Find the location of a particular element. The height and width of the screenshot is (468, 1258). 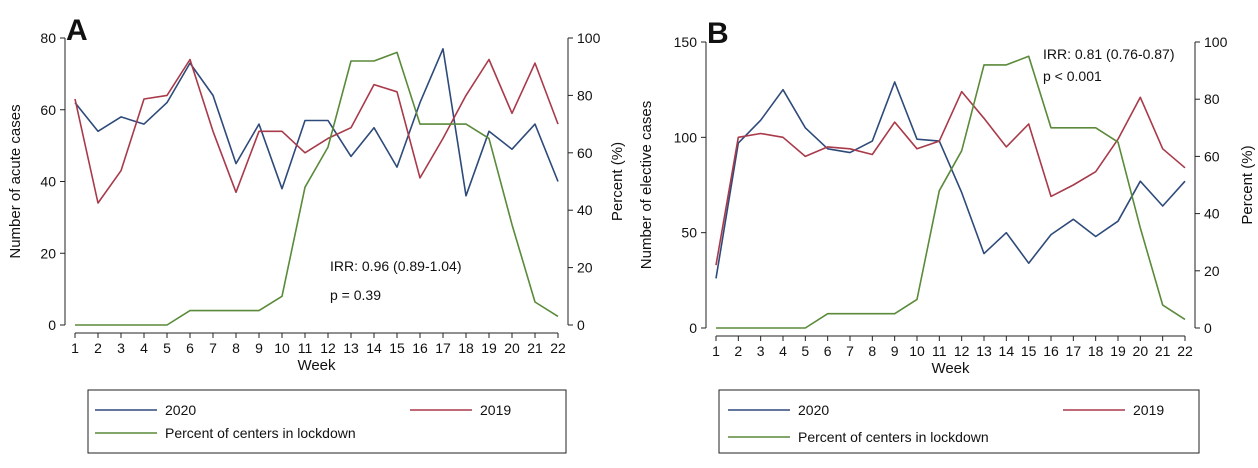

p-value-annotation: p < 0.001 is located at coordinates (1072, 76).